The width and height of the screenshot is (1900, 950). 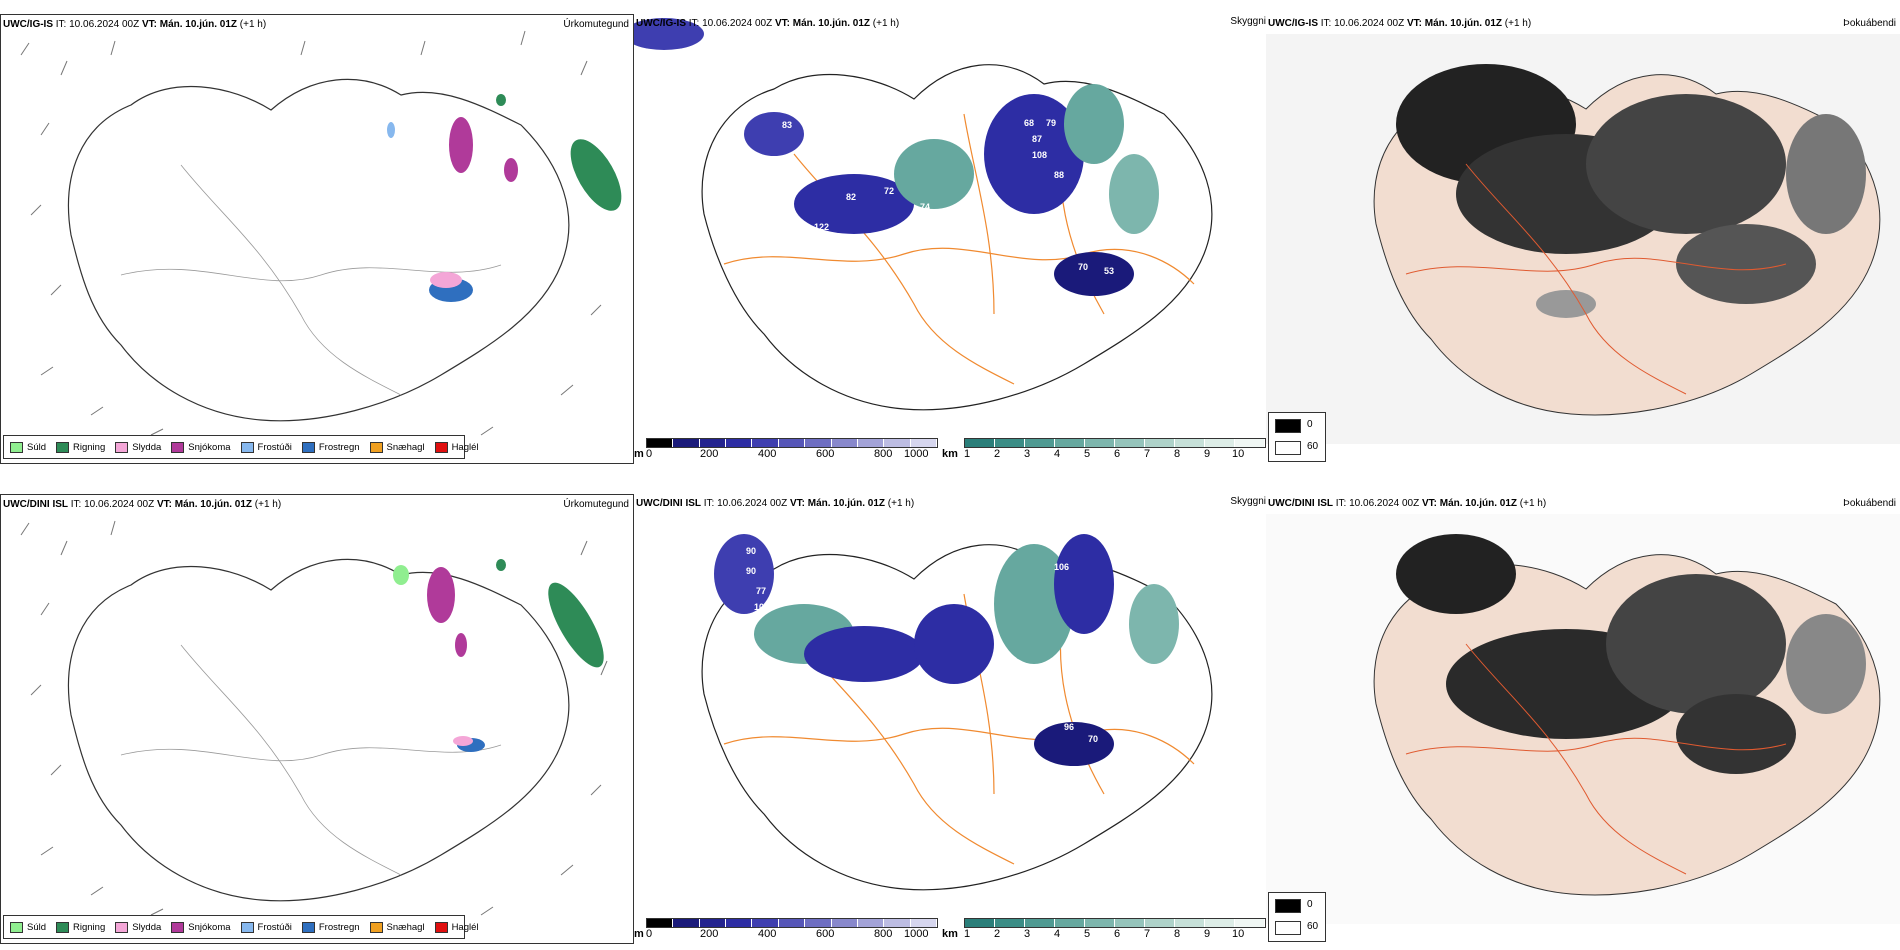 I want to click on iceland-map-visibility-bottom: 90 90 77 104 86 71 140 106 96 70, so click(x=957, y=712).